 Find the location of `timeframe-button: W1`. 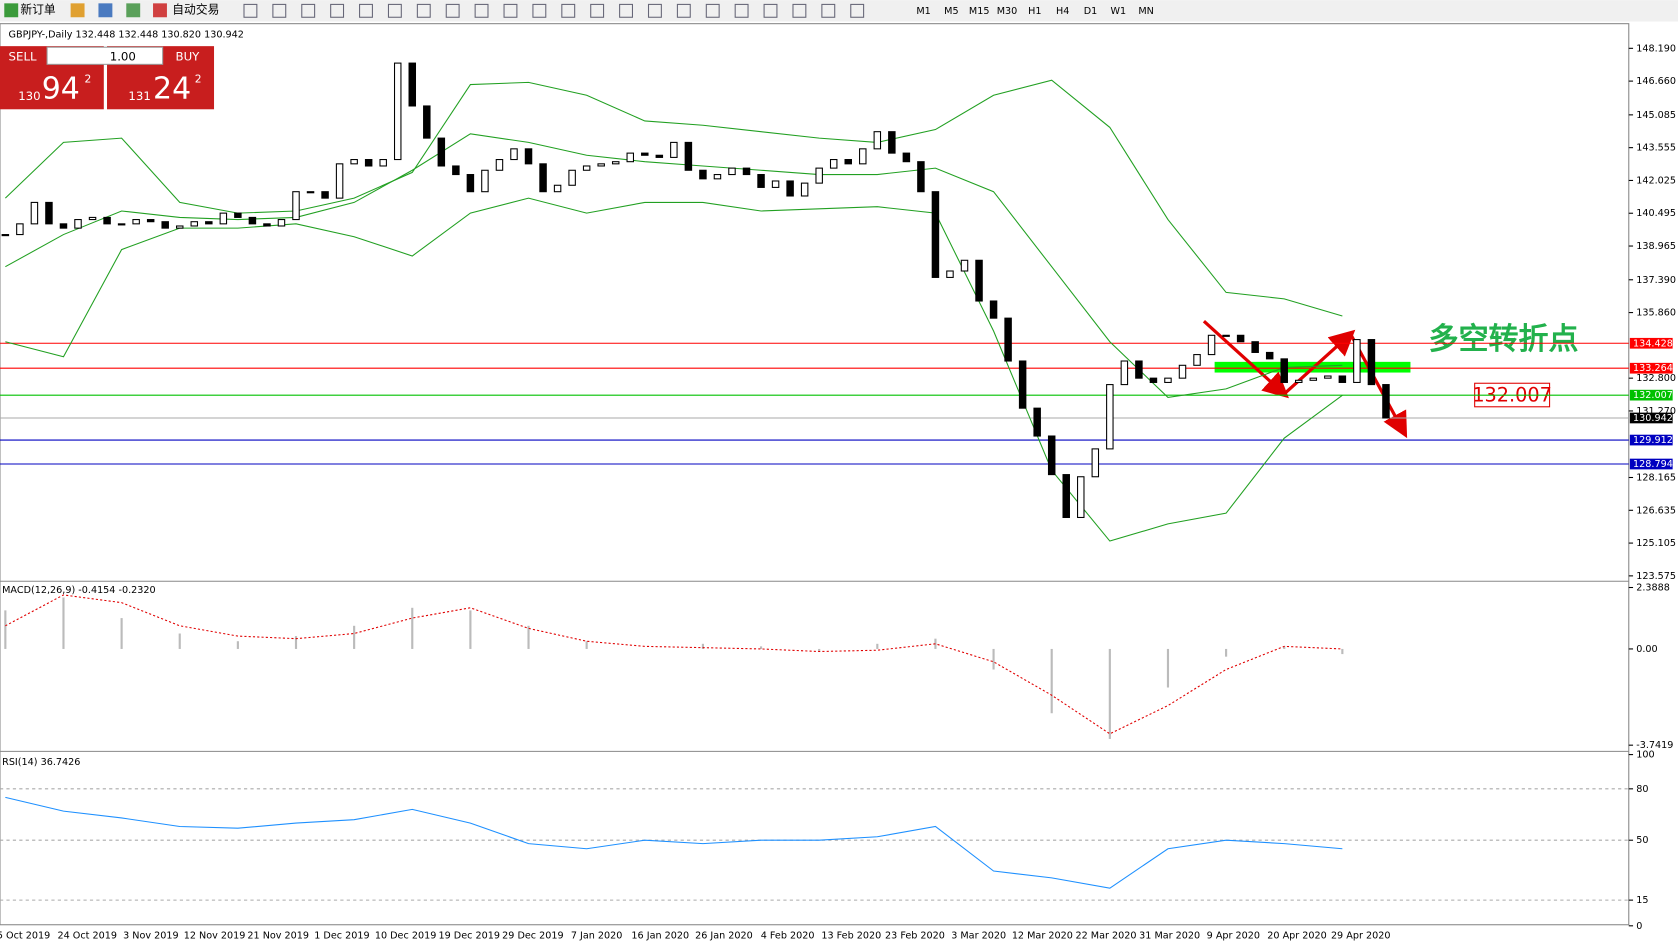

timeframe-button: W1 is located at coordinates (1118, 11).